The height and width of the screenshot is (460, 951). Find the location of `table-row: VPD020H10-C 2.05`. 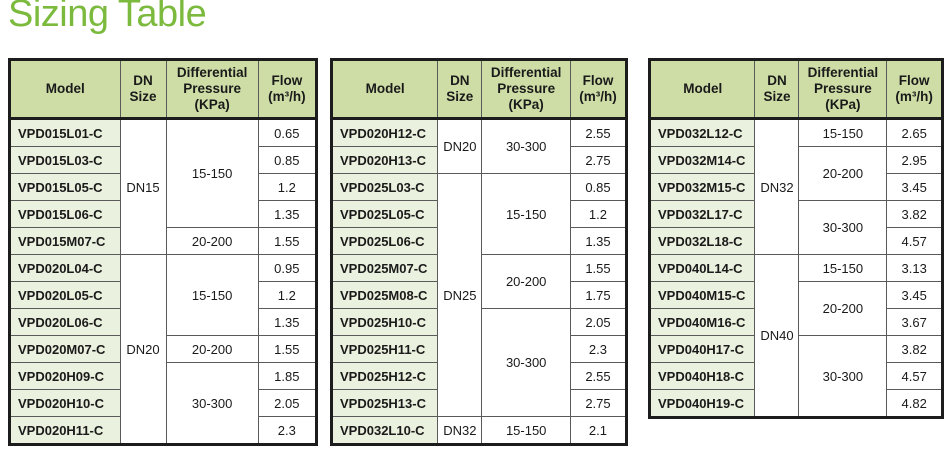

table-row: VPD020H10-C 2.05 is located at coordinates (163, 403).